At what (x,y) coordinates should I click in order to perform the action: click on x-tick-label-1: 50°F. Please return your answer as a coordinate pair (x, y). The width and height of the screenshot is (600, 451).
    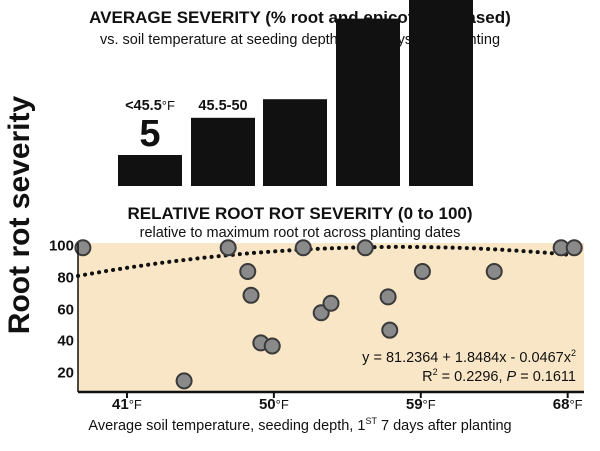
    Looking at the image, I should click on (273, 404).